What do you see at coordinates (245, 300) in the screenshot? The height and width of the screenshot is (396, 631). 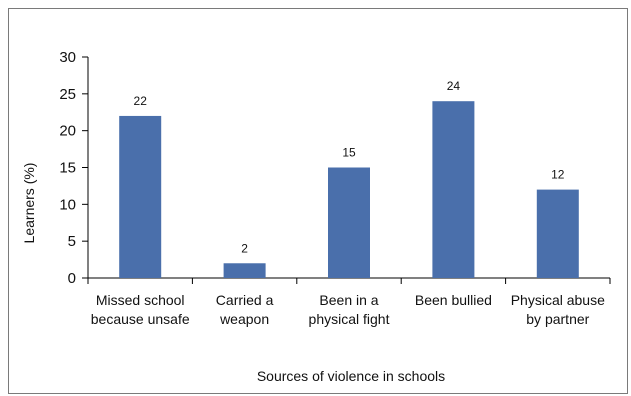 I see `x-category-label: Carried a` at bounding box center [245, 300].